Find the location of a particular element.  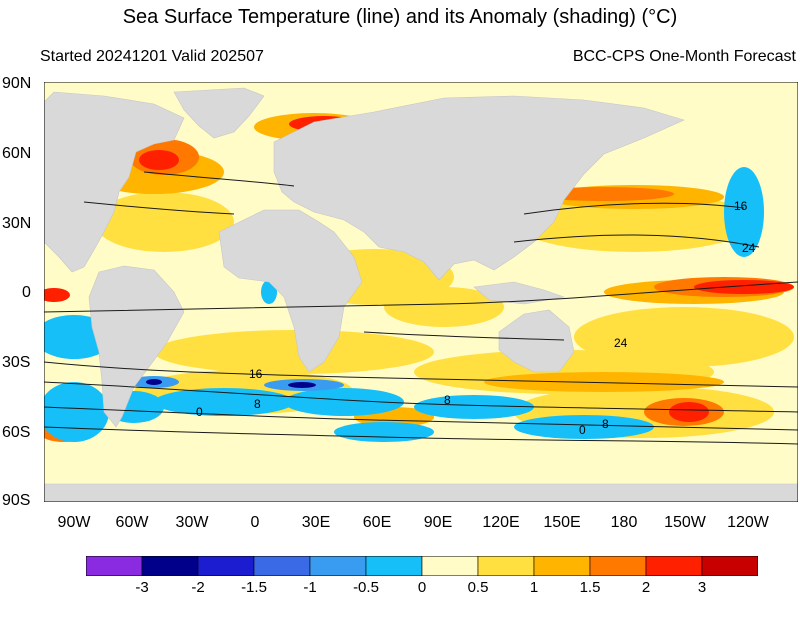

lon-label: 90E is located at coordinates (438, 522).